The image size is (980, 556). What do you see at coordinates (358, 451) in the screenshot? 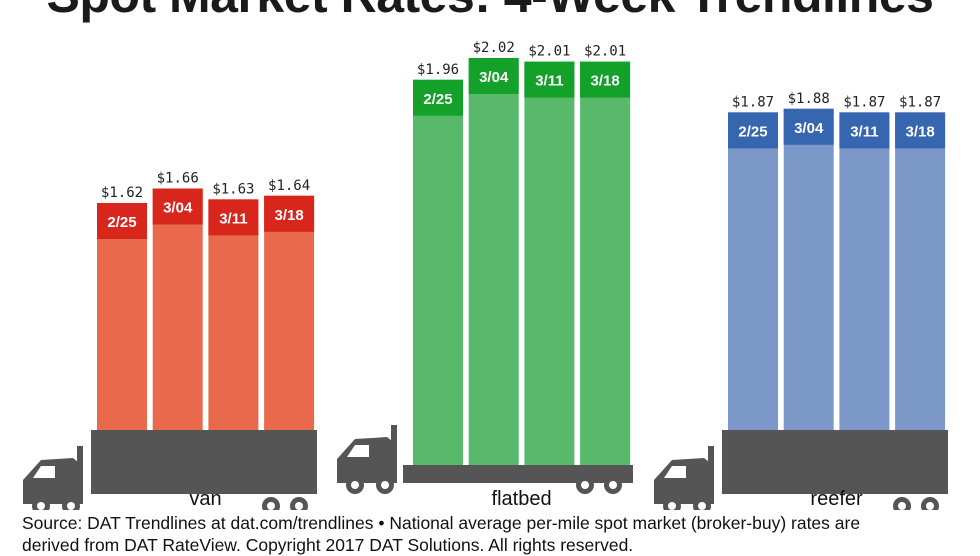
I see `truck-flatbed-window` at bounding box center [358, 451].